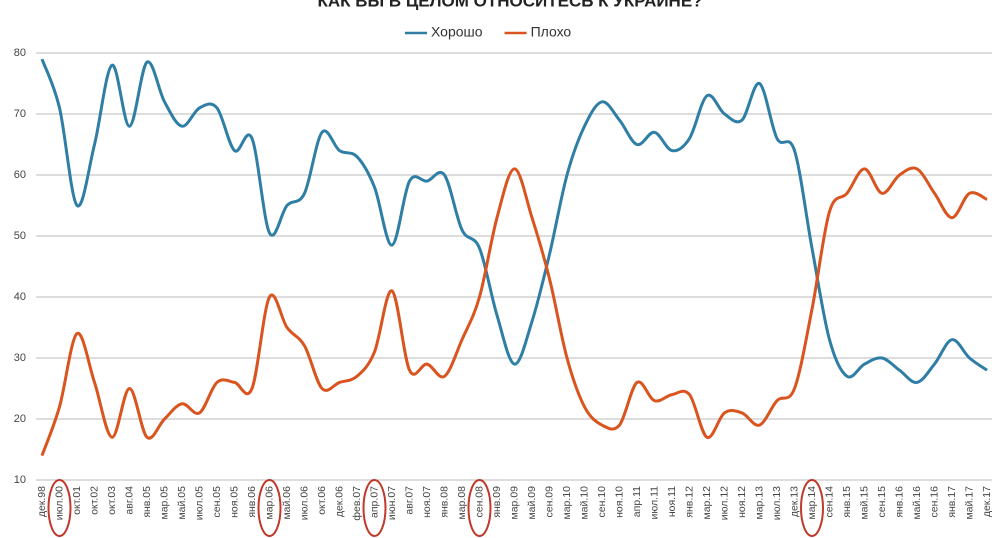 This screenshot has width=1008, height=538. I want to click on y-tick-label: 50, so click(20, 236).